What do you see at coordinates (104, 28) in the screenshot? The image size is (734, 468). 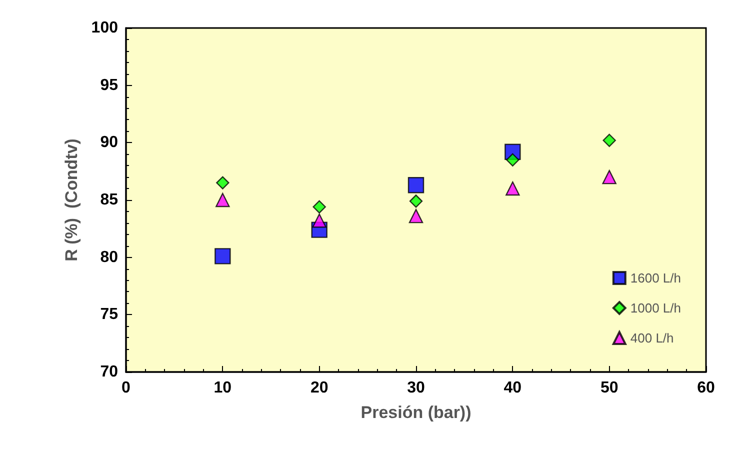 I see `y-tick-label: 100` at bounding box center [104, 28].